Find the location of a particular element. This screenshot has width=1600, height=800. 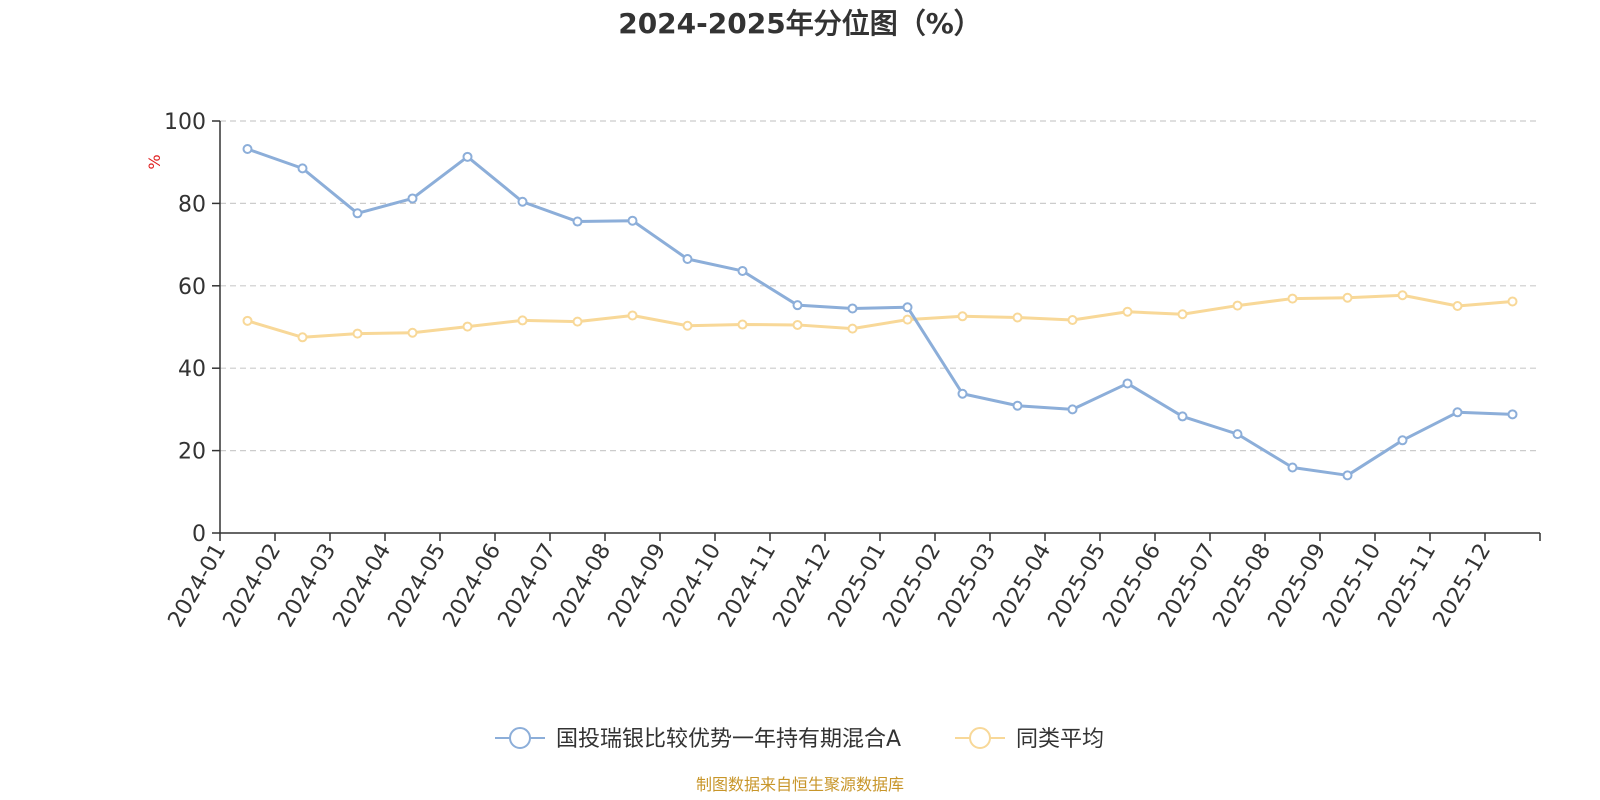

legend-item-average: 同类平均 is located at coordinates (1029, 739).